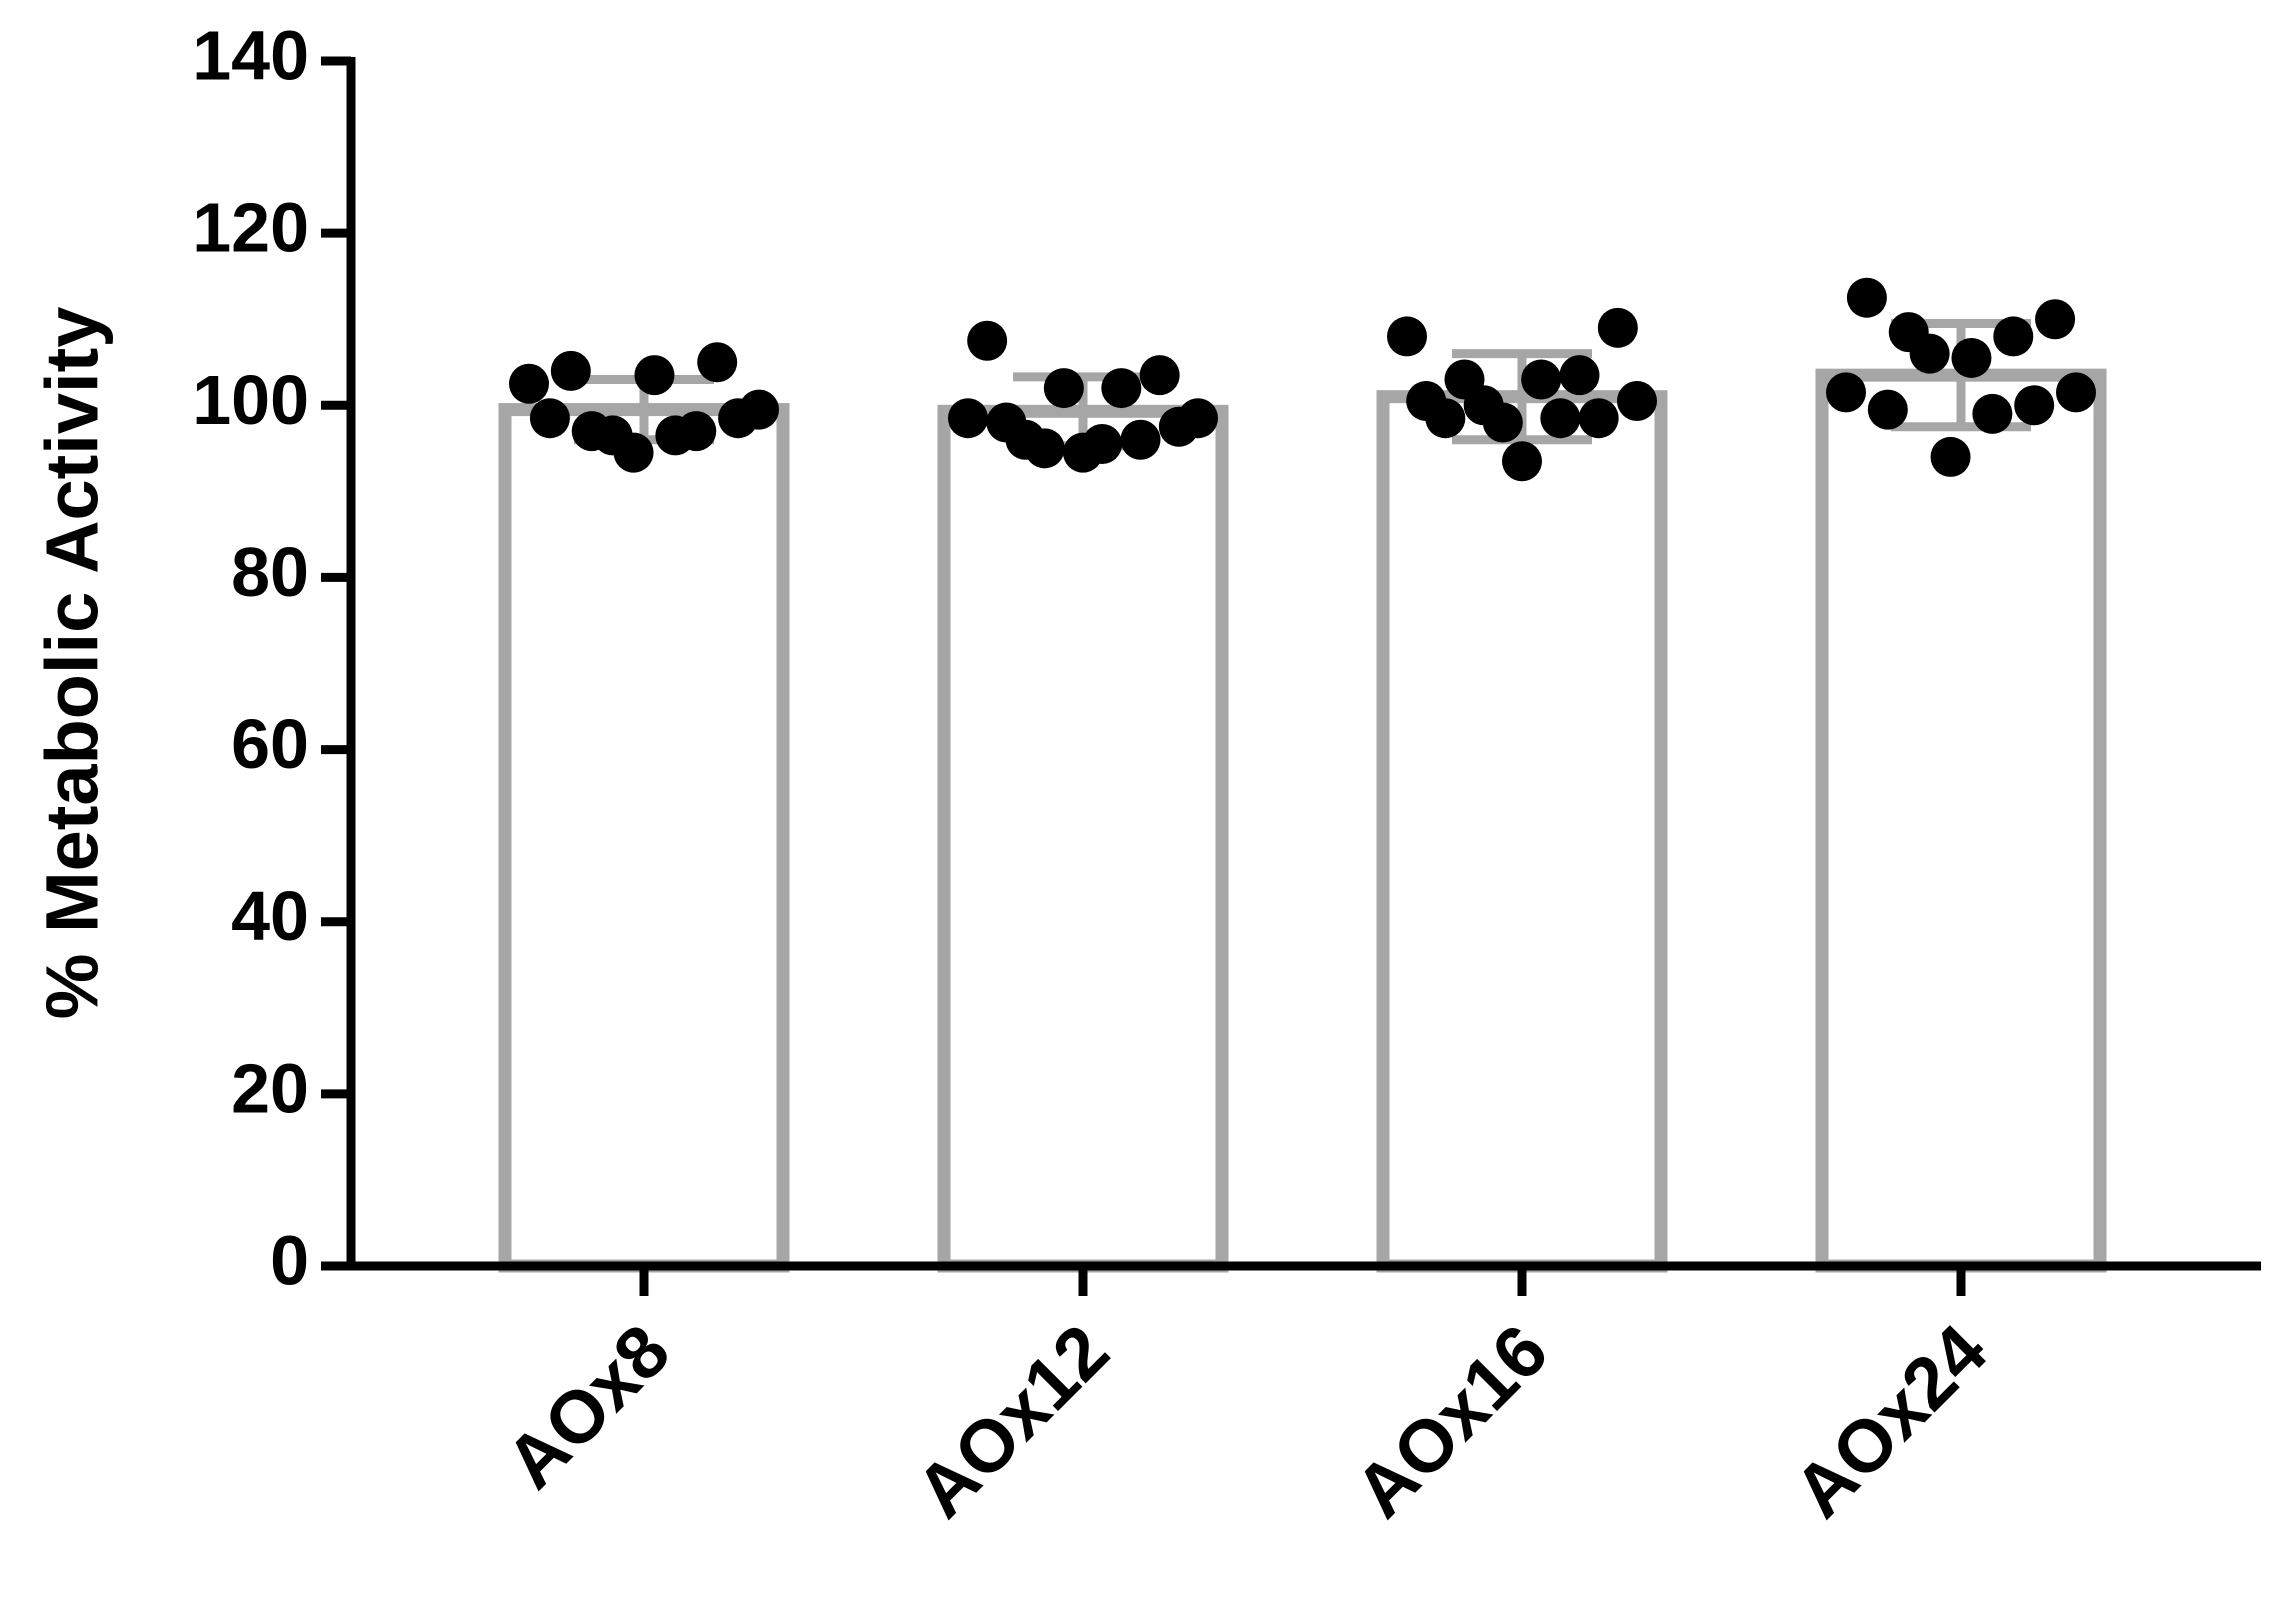 The width and height of the screenshot is (2283, 1602). I want to click on y-tick-label: 40, so click(270, 916).